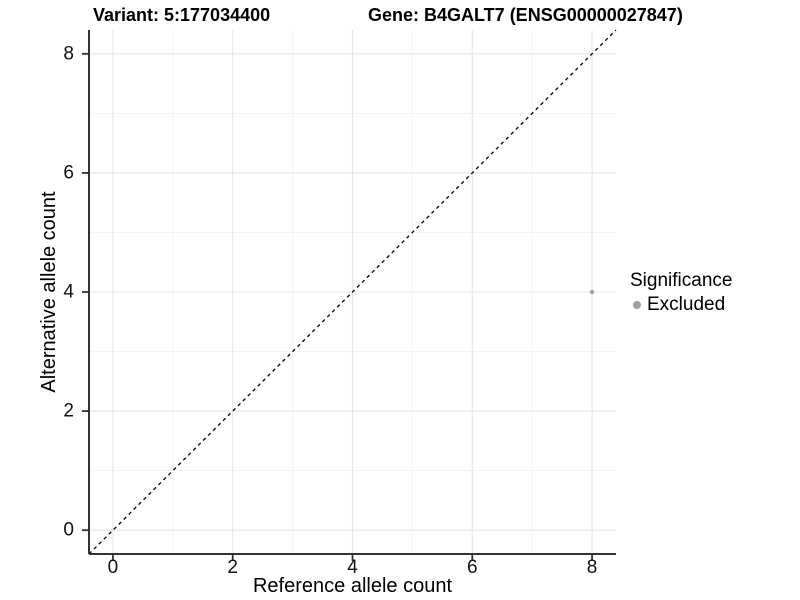  I want to click on x-tick-label: 0, so click(113, 567).